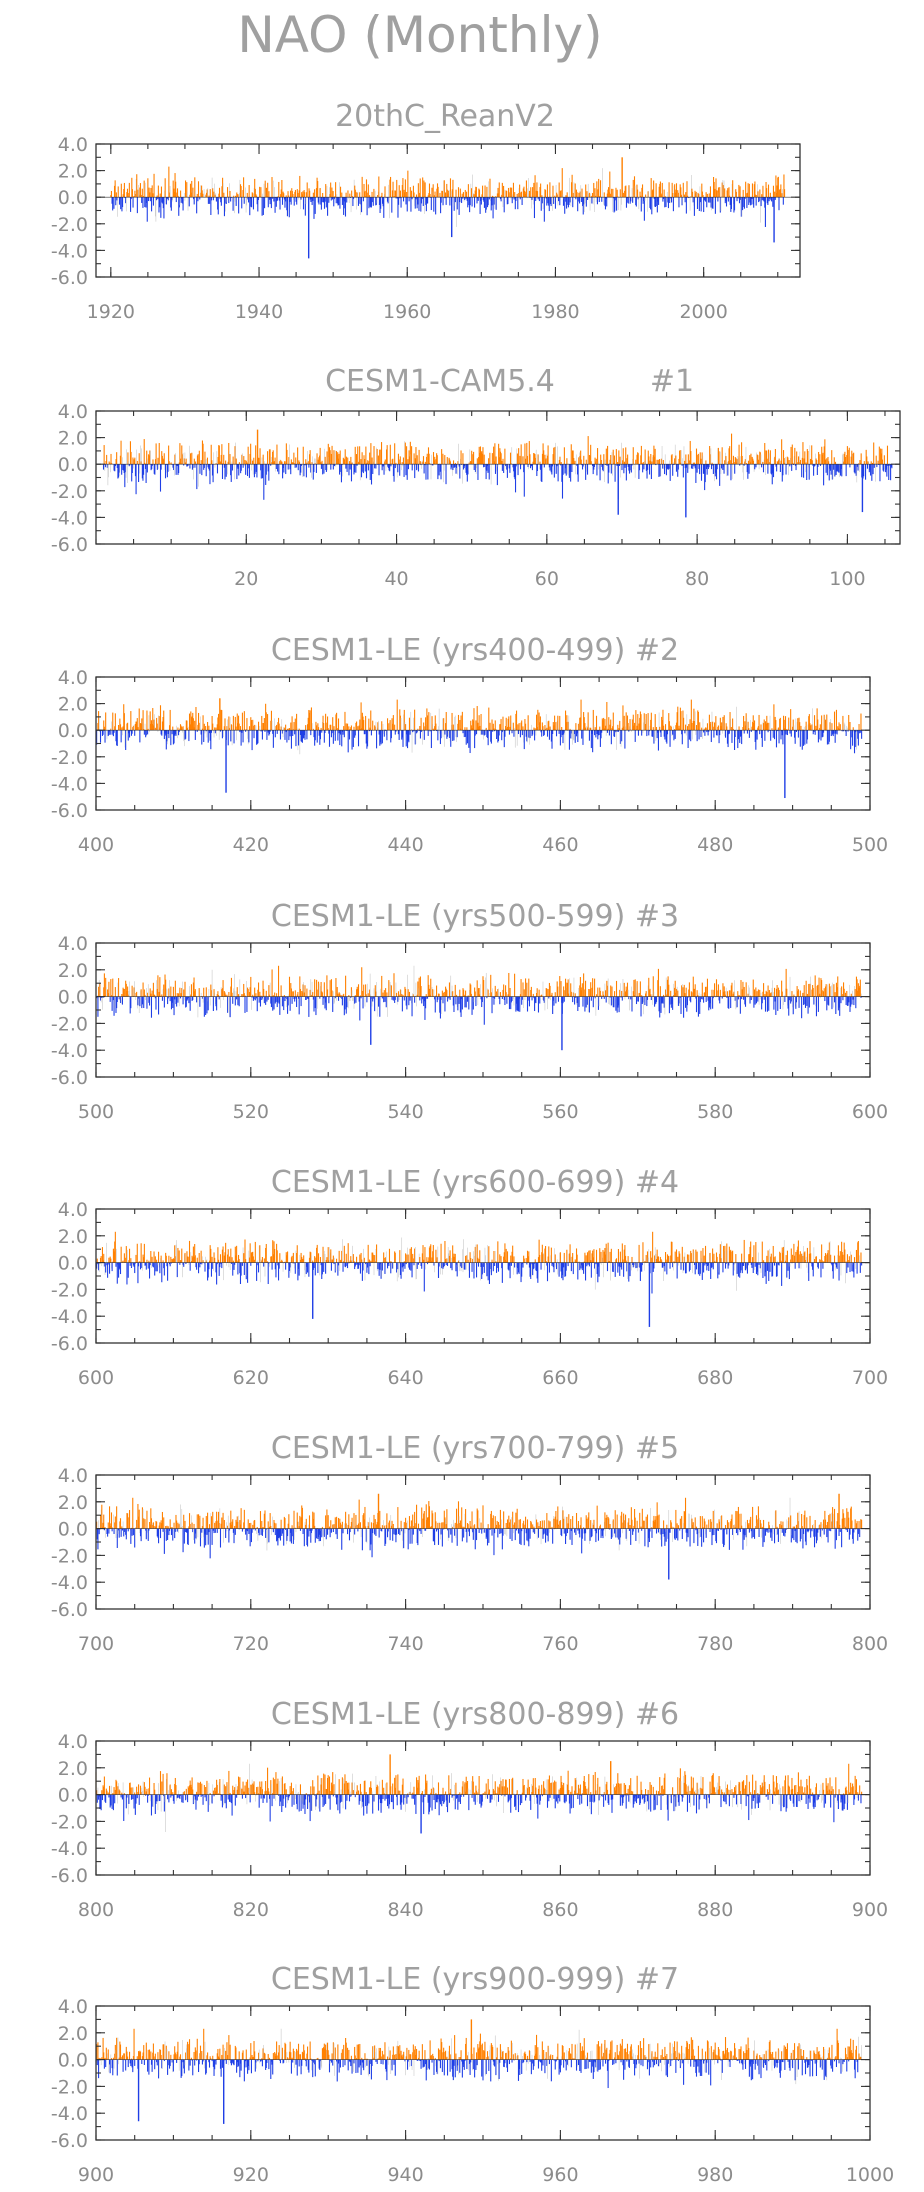  What do you see at coordinates (715, 845) in the screenshot?
I see `xtick-label: 480` at bounding box center [715, 845].